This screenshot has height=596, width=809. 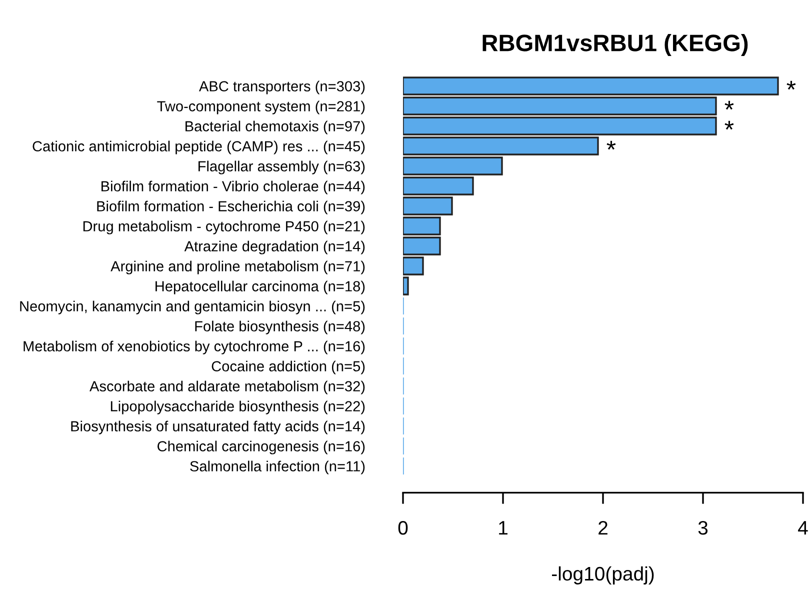 I want to click on y-tick-label: Arginine and proline metabolism (n=71), so click(x=237, y=267).